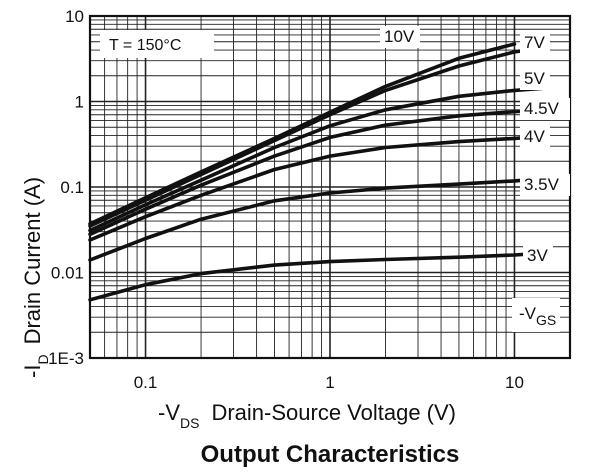  Describe the element at coordinates (72, 187) in the screenshot. I see `y-tick-label: 0.1` at that location.